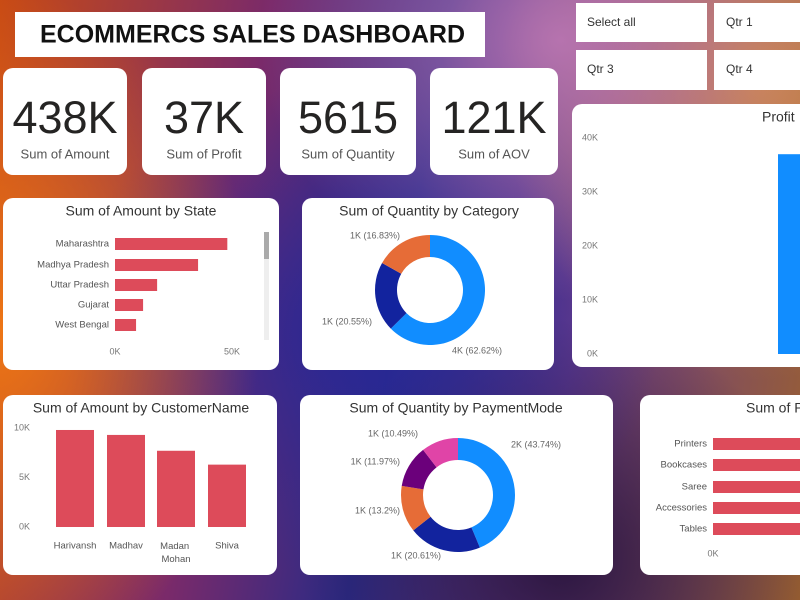 This screenshot has width=800, height=600. Describe the element at coordinates (24, 477) in the screenshot. I see `y-tick-label: 5K` at that location.